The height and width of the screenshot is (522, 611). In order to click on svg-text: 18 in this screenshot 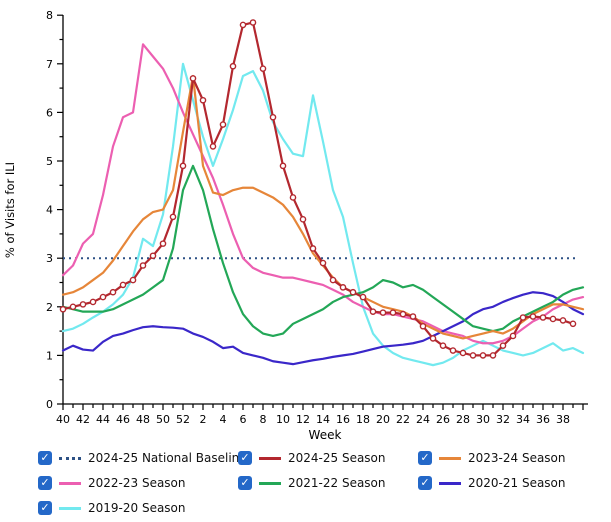, I will do `click(363, 419)`.